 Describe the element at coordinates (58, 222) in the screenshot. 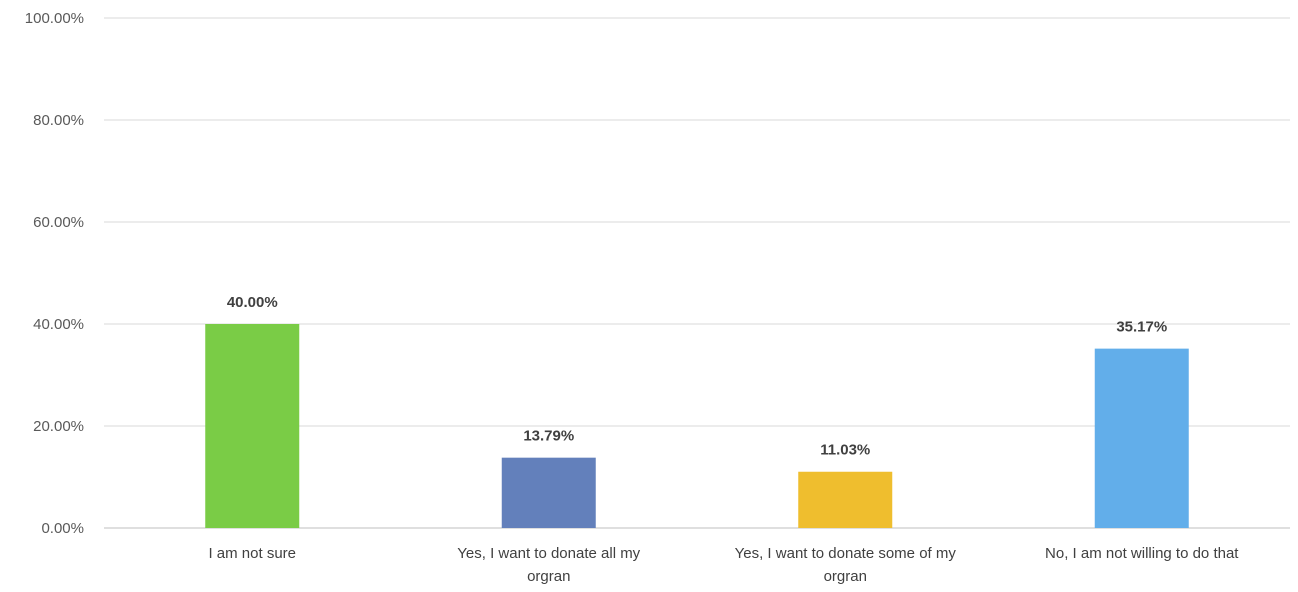

I see `y-tick-label: 60.00%` at that location.